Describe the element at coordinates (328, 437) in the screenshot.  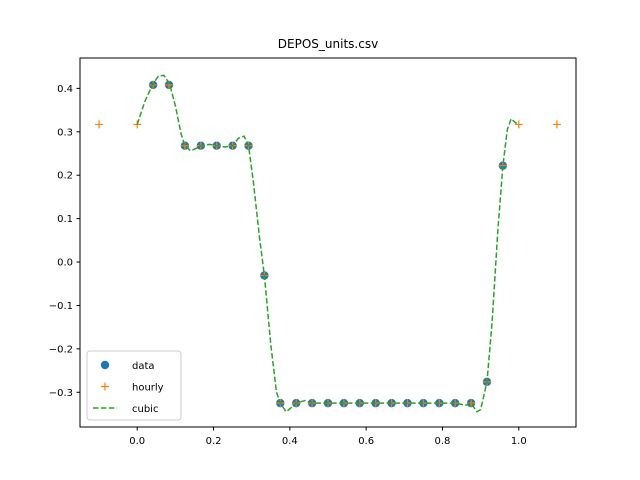
I see `x-axis: 0.0 0.2 0.4 0.6 0.8 1.0` at that location.